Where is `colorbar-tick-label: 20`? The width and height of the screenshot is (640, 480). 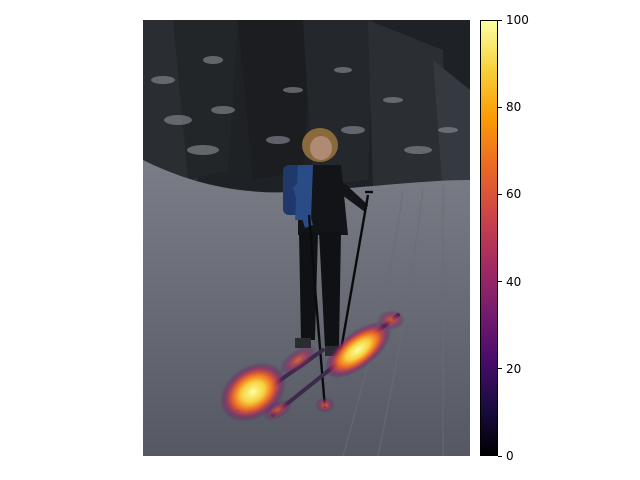 colorbar-tick-label: 20 is located at coordinates (514, 368).